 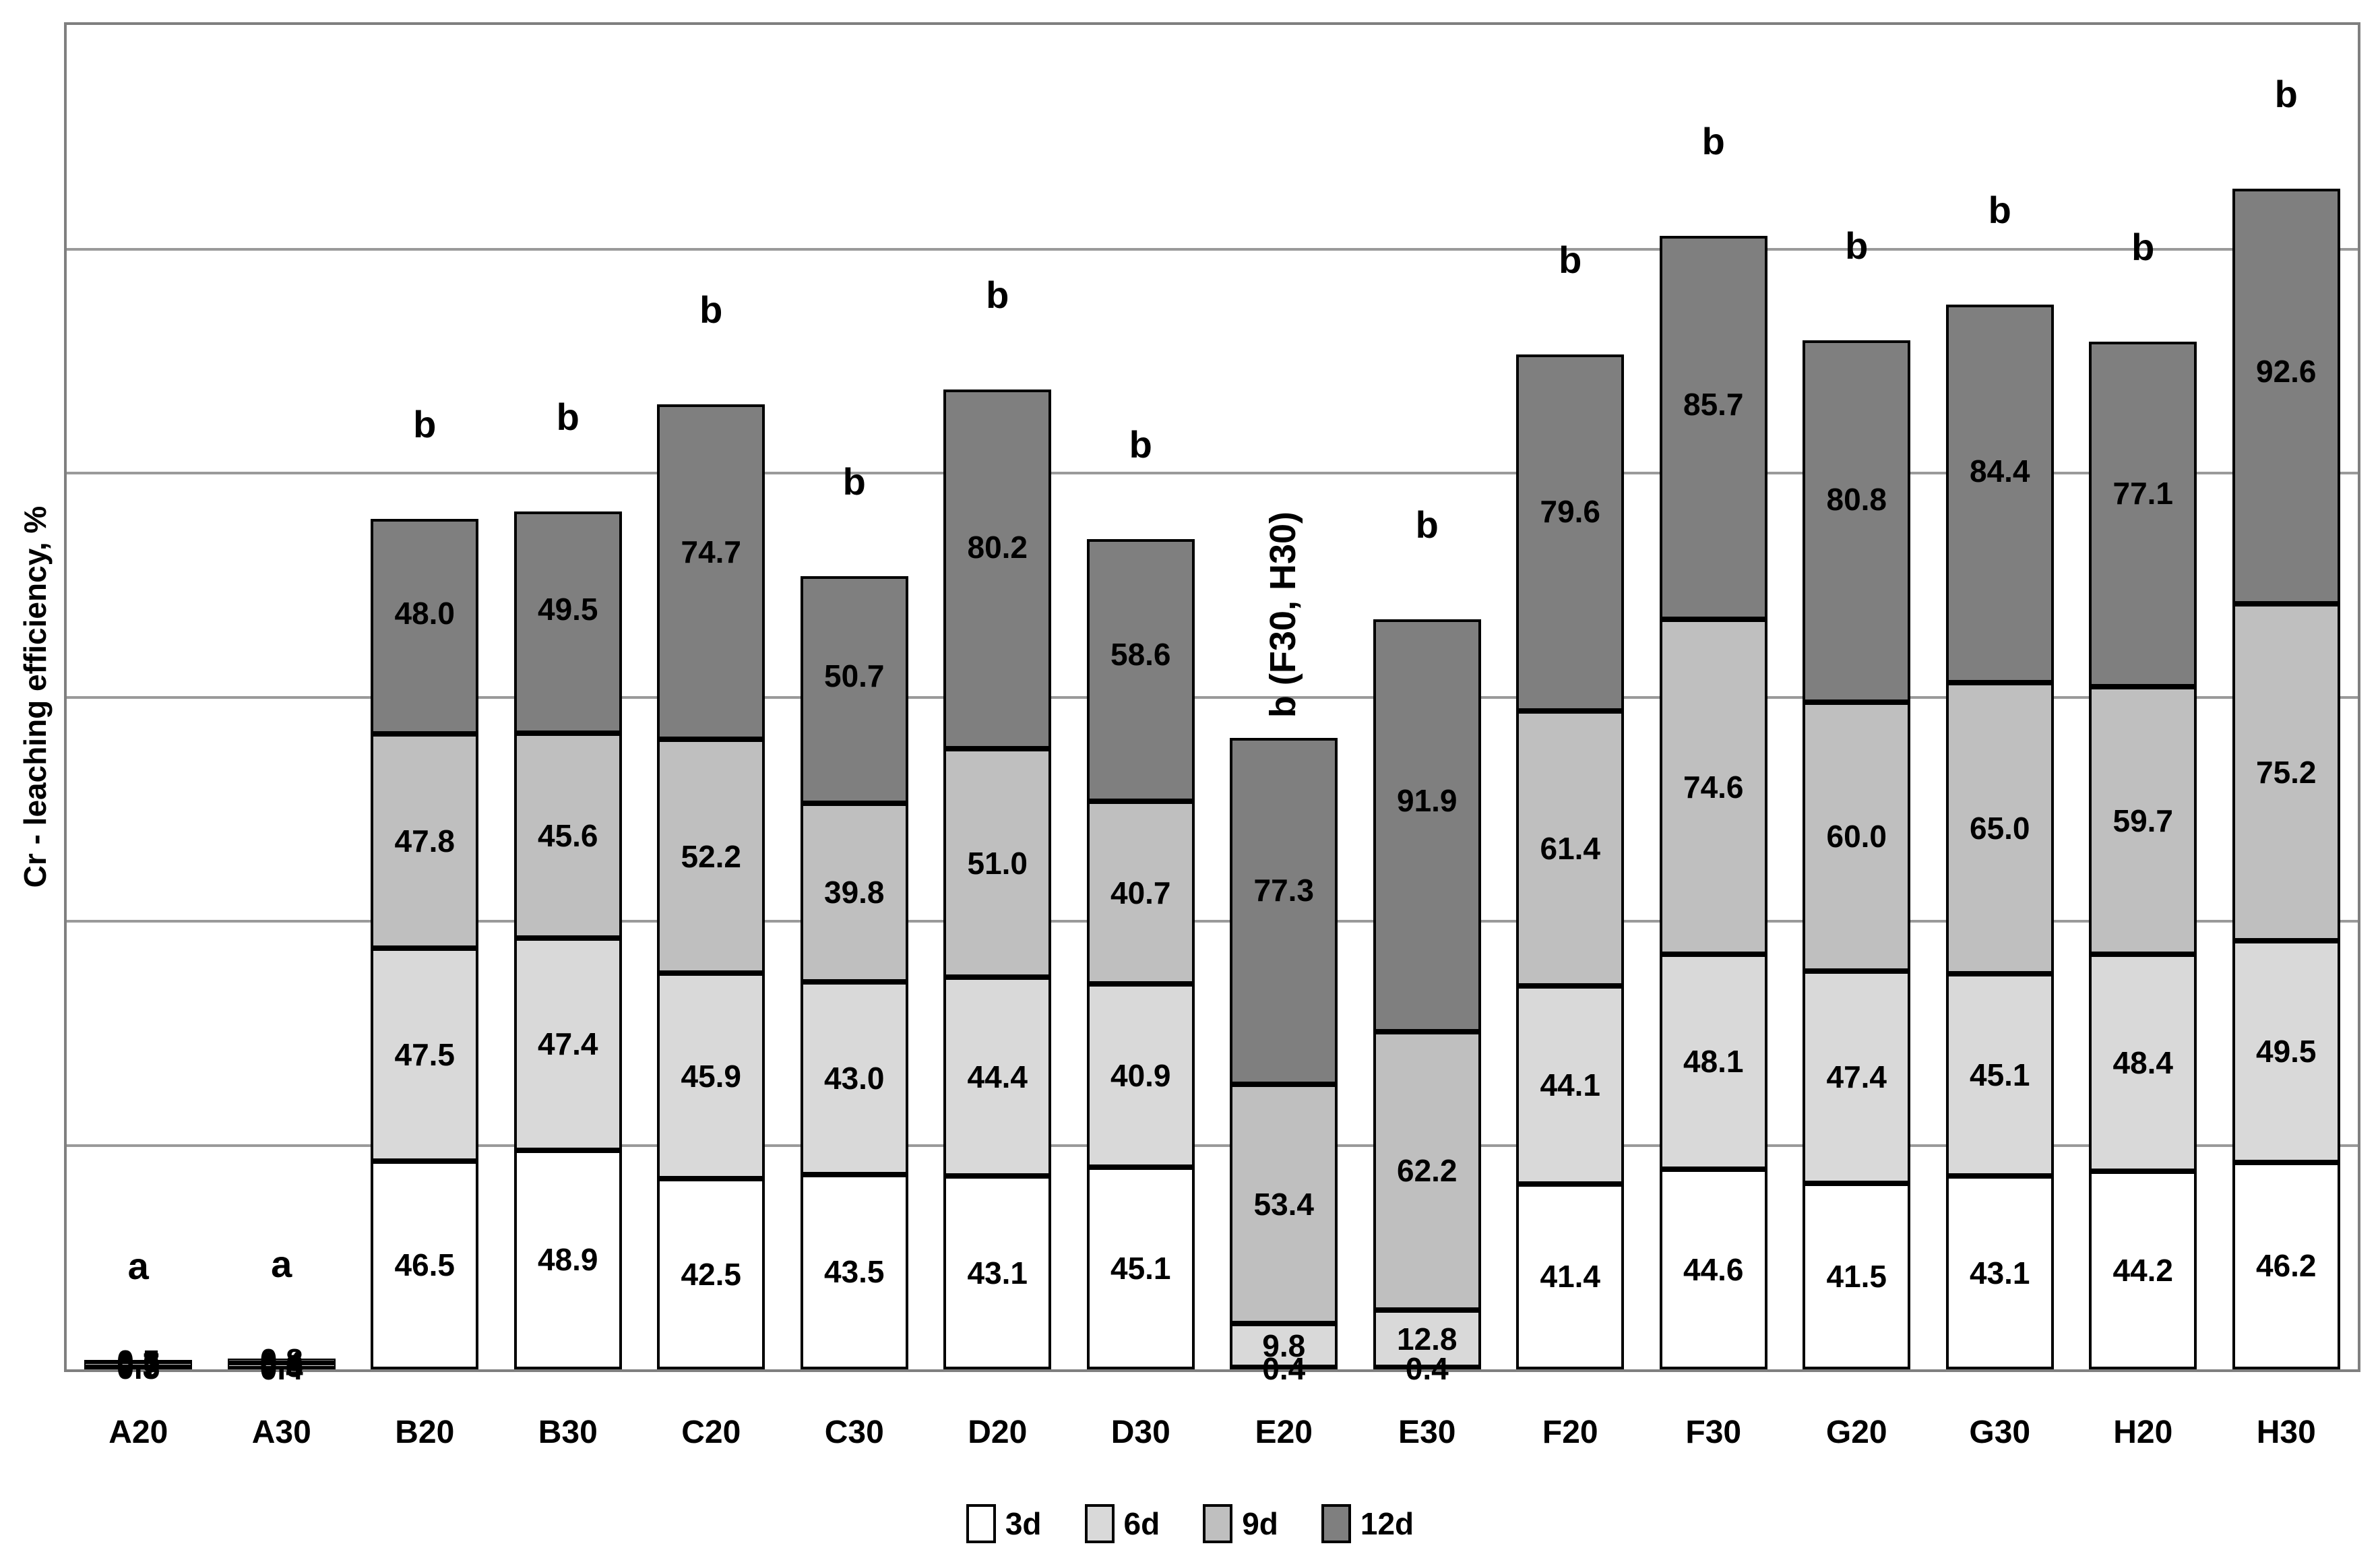 I want to click on bar-value-label: 84.4, so click(x=2000, y=471).